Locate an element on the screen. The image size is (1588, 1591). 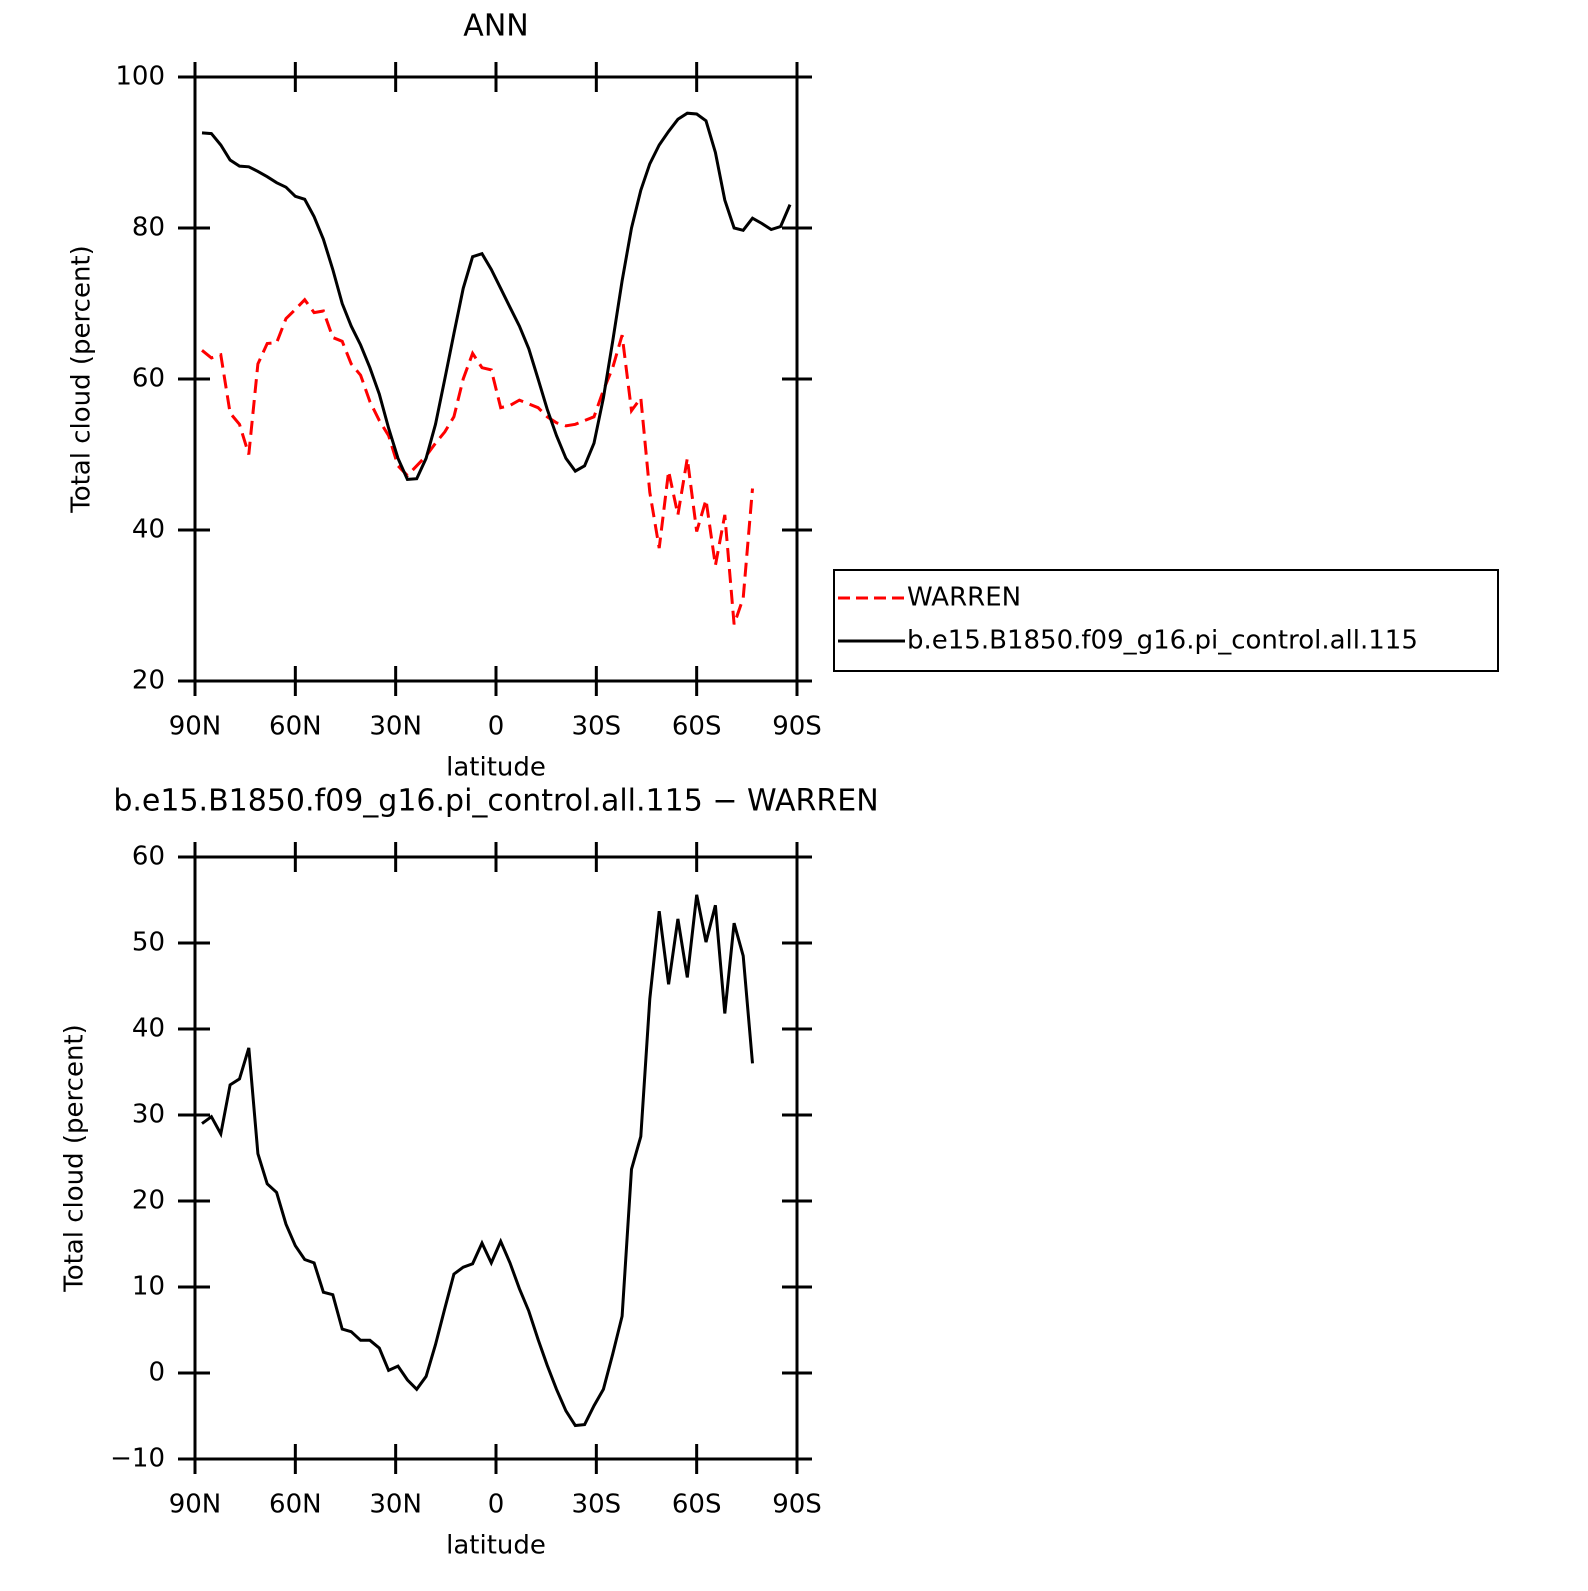
y-tick-label: 0 is located at coordinates (156, 1373).